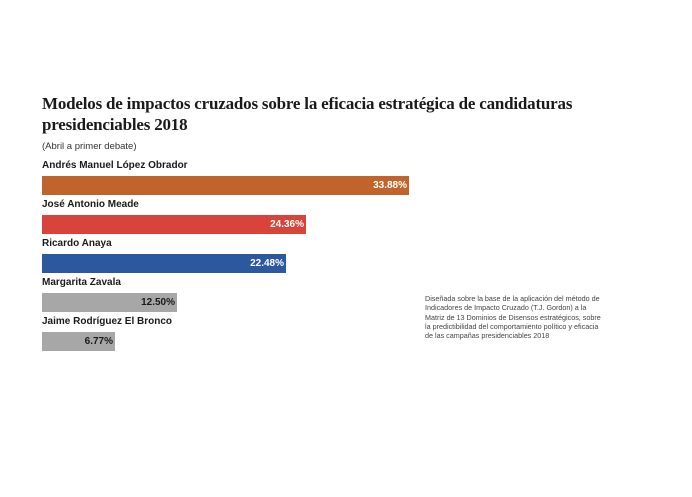 The height and width of the screenshot is (497, 692). Describe the element at coordinates (90, 204) in the screenshot. I see `bar-category-label: José Antonio Meade` at that location.